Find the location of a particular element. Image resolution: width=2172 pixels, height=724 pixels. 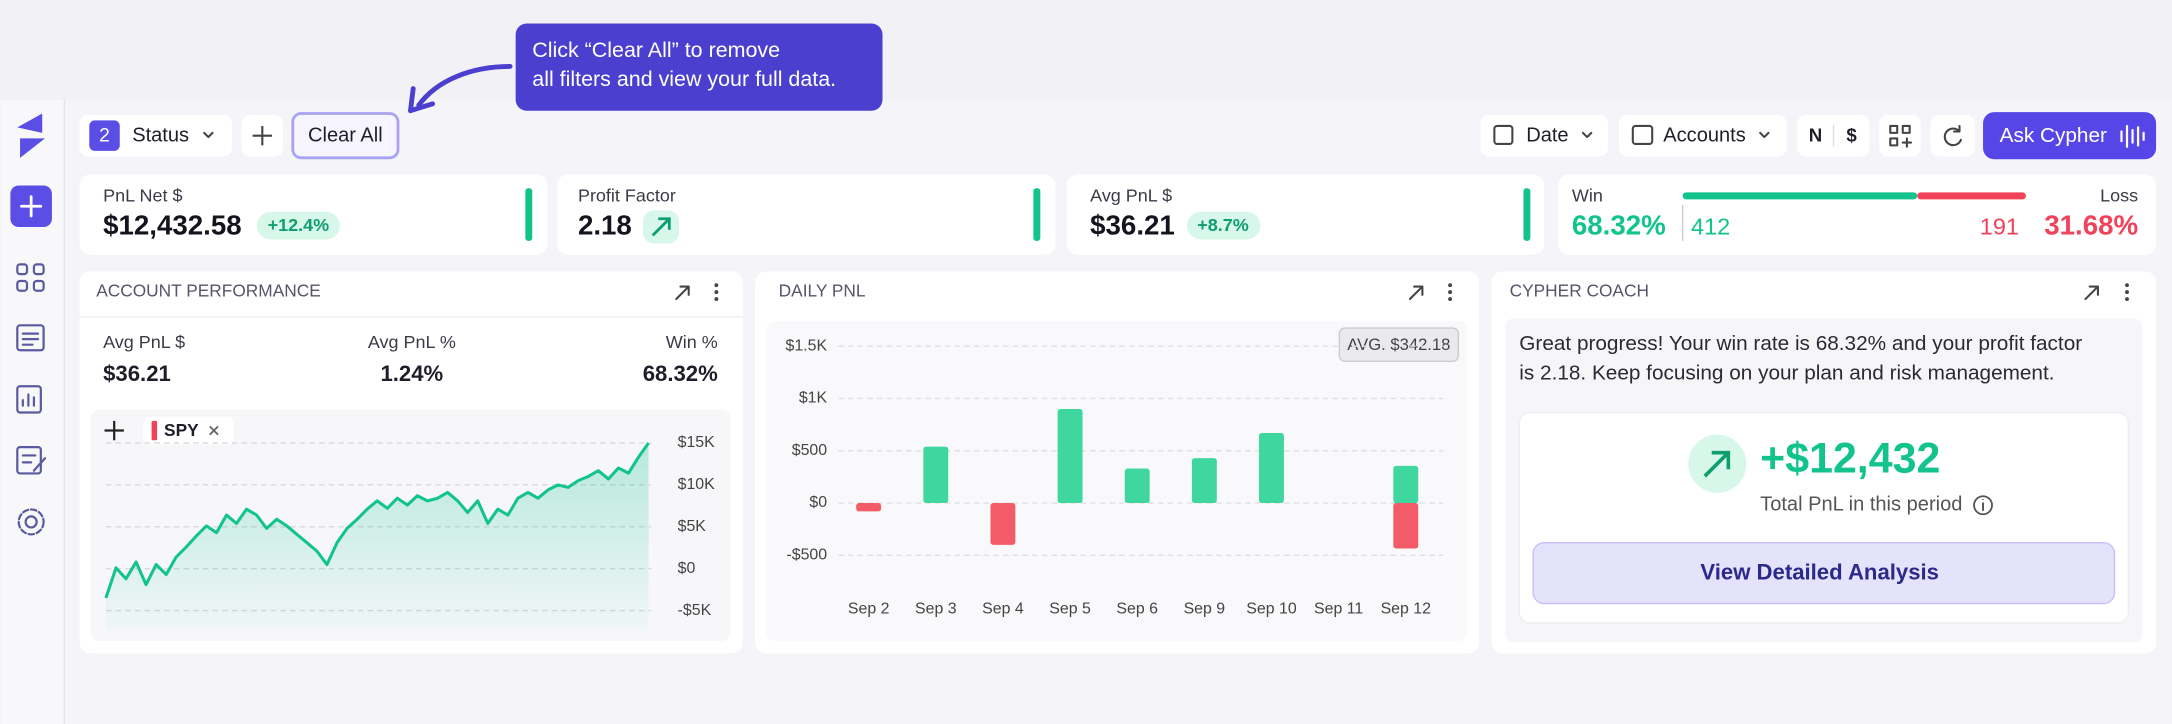

analysis-label: View Detailed Analysis is located at coordinates (1819, 572).